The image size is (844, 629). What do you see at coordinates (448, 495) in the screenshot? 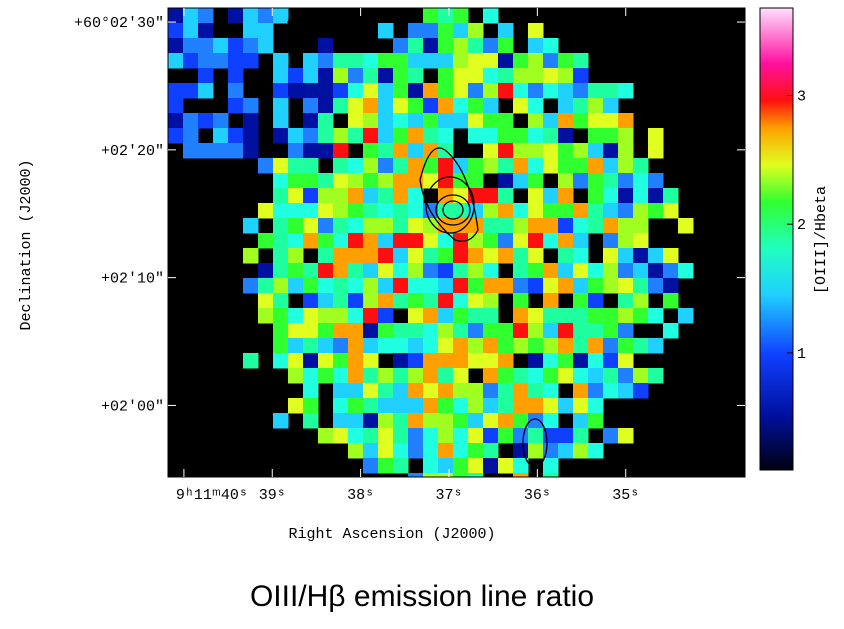
I see `x-tick-label: 37ˢ` at bounding box center [448, 495].